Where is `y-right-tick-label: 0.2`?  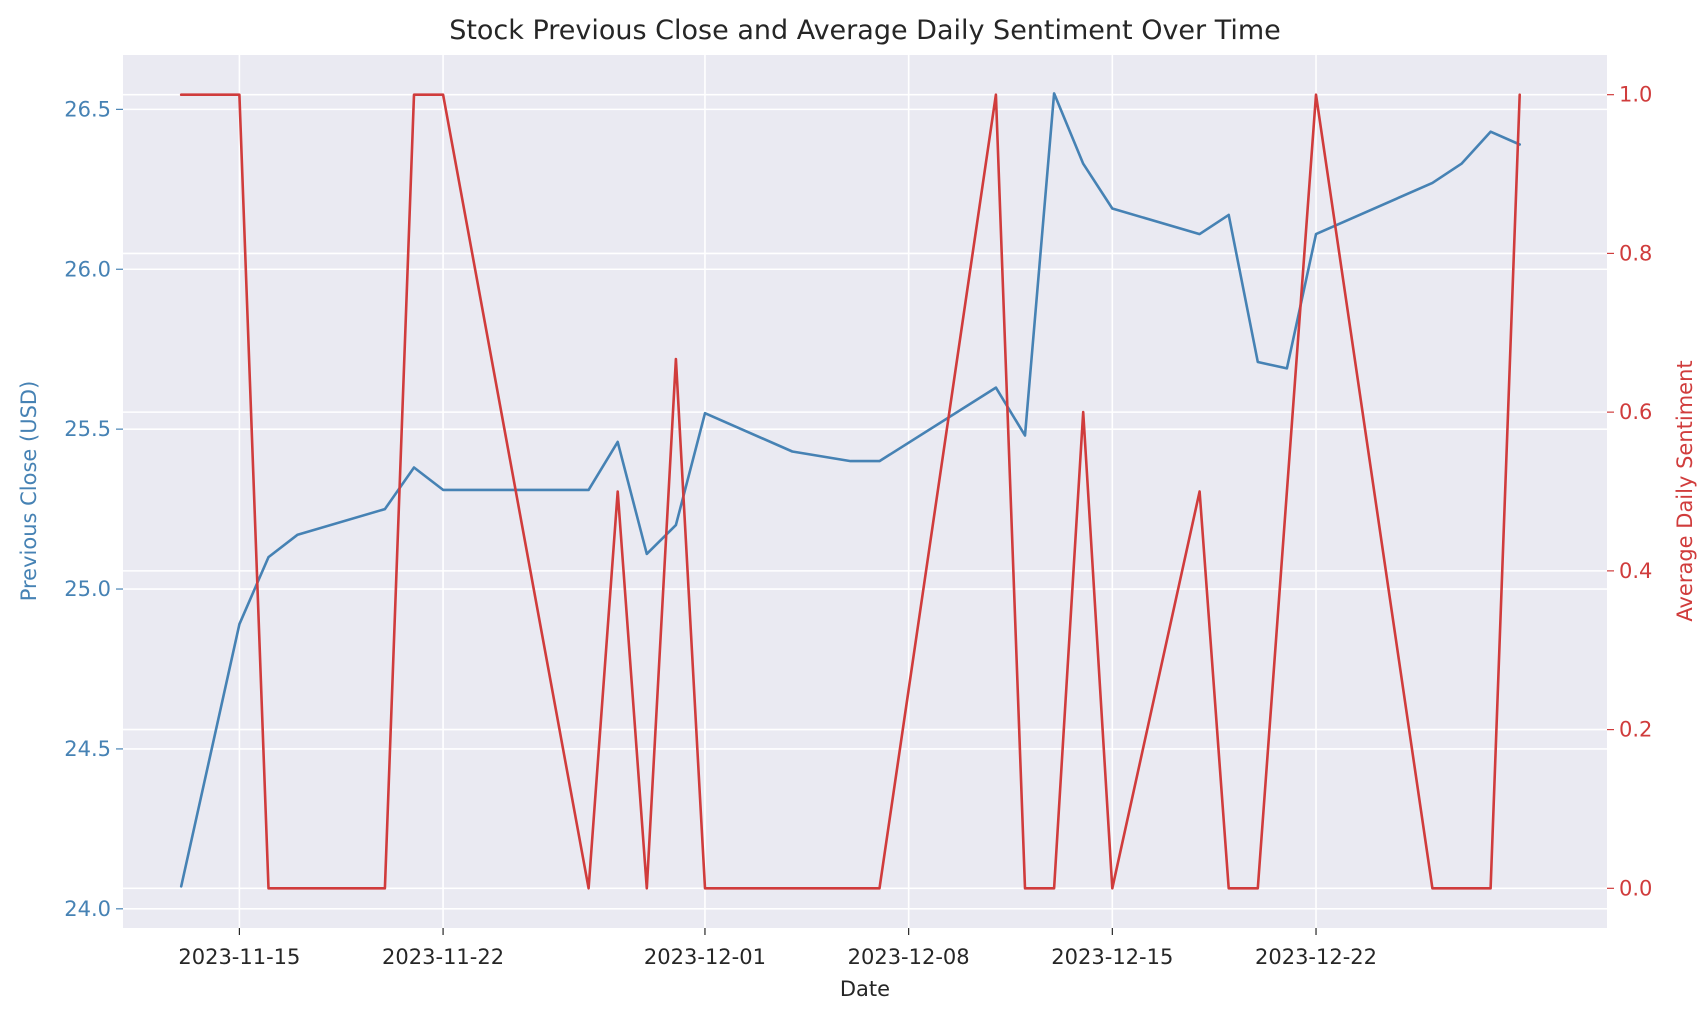 y-right-tick-label: 0.2 is located at coordinates (1635, 730).